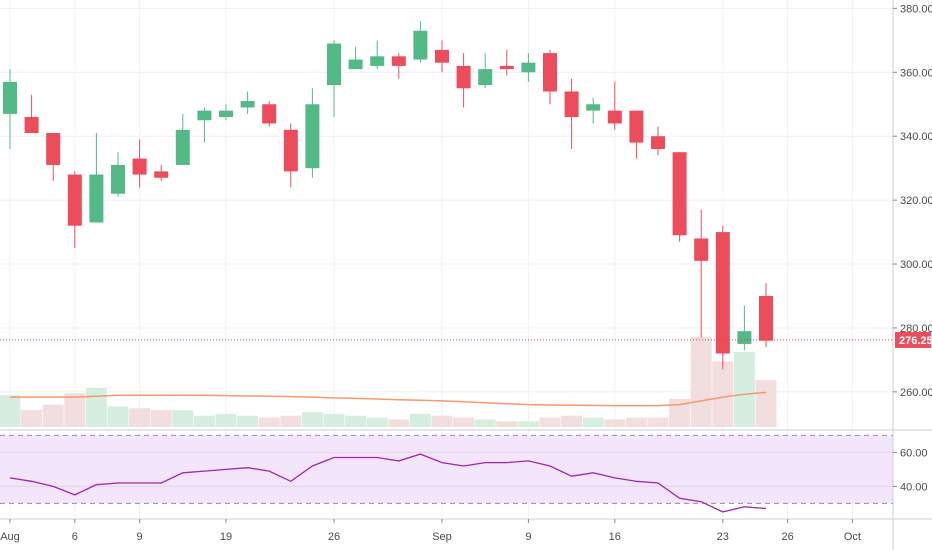  Describe the element at coordinates (75, 537) in the screenshot. I see `time-tick-label: 6` at that location.